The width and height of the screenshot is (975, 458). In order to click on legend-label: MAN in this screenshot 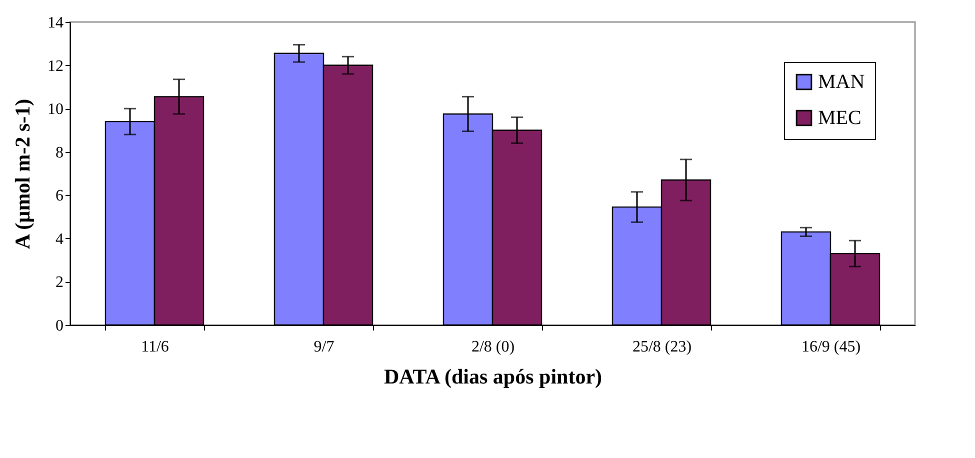, I will do `click(841, 82)`.